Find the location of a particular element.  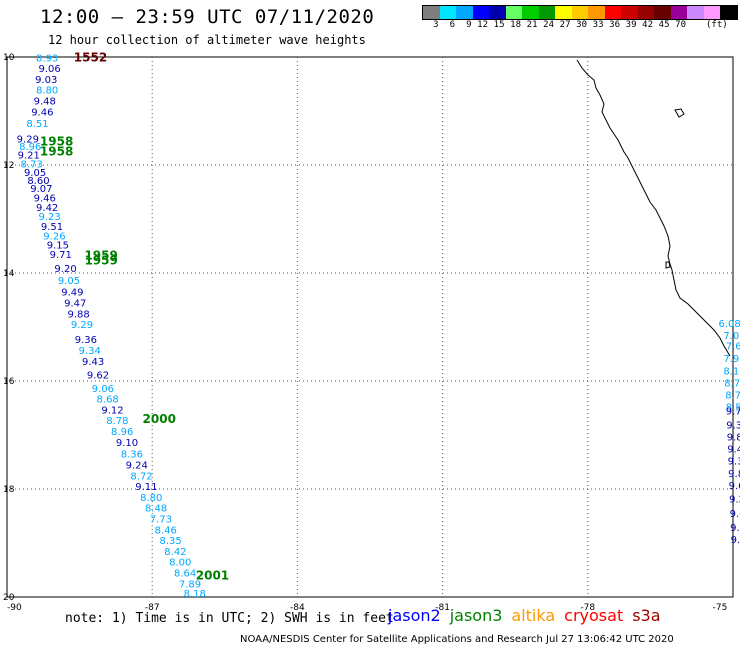

wave-height-label: 9.84 is located at coordinates (733, 437).